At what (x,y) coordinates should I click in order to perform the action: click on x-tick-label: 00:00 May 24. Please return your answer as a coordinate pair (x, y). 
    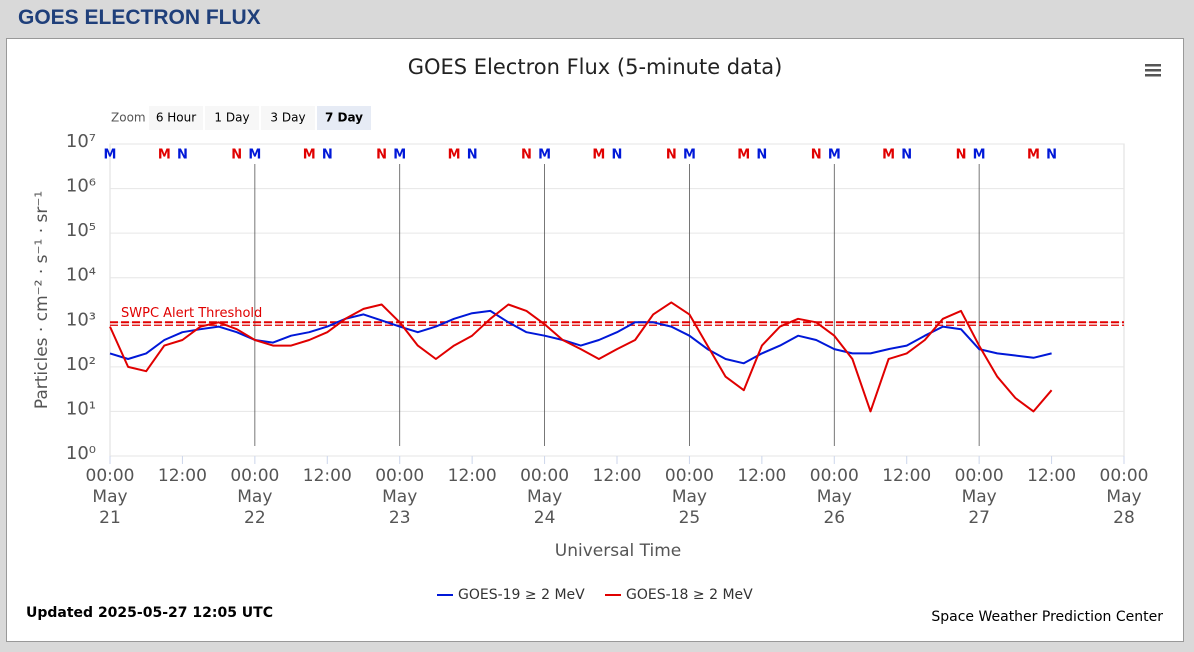
    Looking at the image, I should click on (544, 497).